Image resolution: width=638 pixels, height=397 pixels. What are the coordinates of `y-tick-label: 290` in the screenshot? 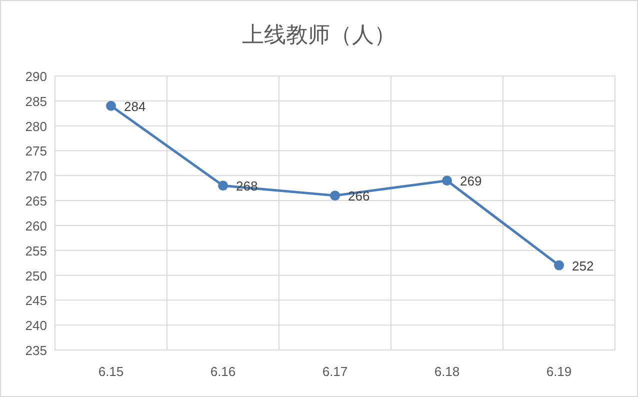 It's located at (36, 76).